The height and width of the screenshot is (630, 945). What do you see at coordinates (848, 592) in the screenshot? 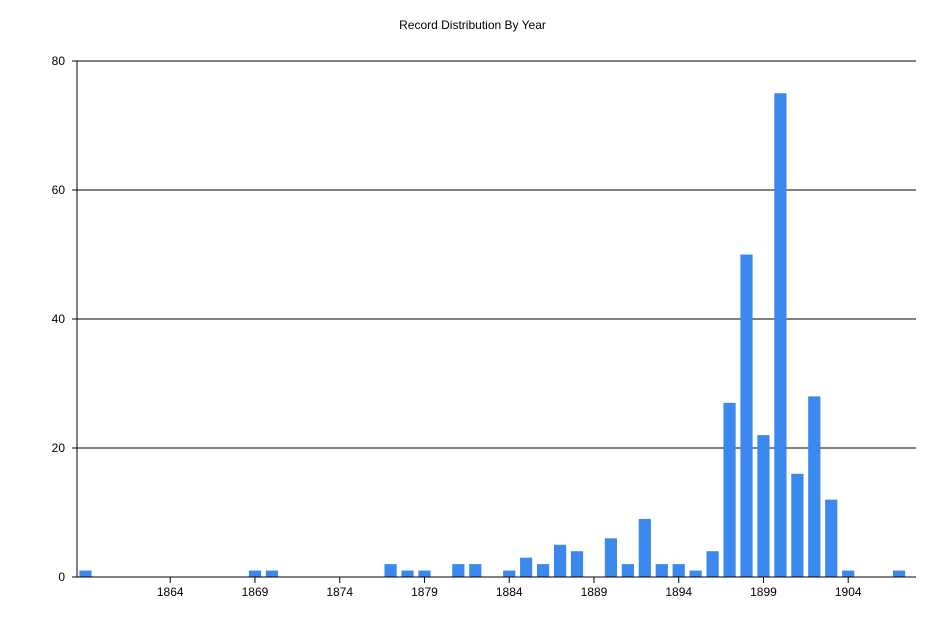
I see `x-tick-label: 1904` at bounding box center [848, 592].